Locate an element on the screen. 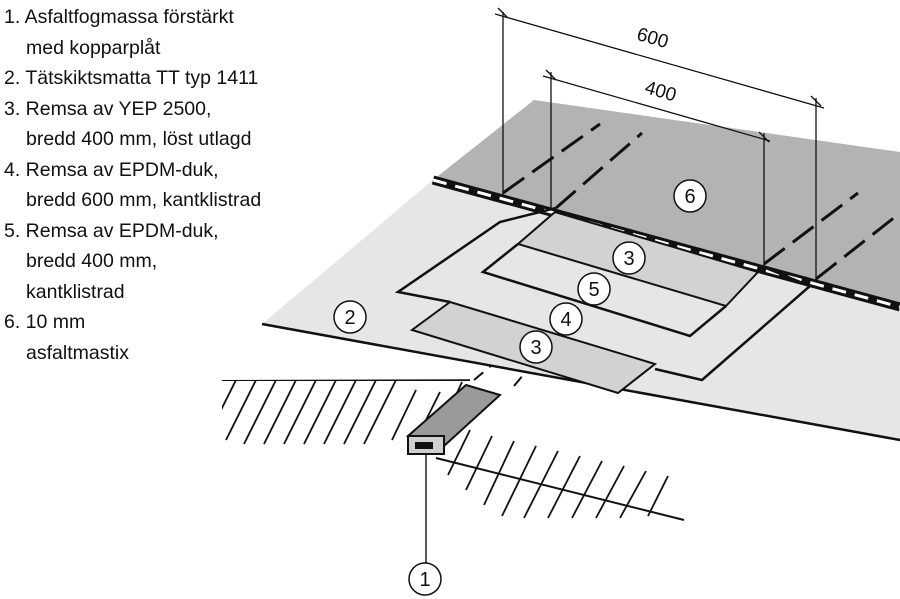 Image resolution: width=900 pixels, height=599 pixels. soil-hatching is located at coordinates (453, 450).